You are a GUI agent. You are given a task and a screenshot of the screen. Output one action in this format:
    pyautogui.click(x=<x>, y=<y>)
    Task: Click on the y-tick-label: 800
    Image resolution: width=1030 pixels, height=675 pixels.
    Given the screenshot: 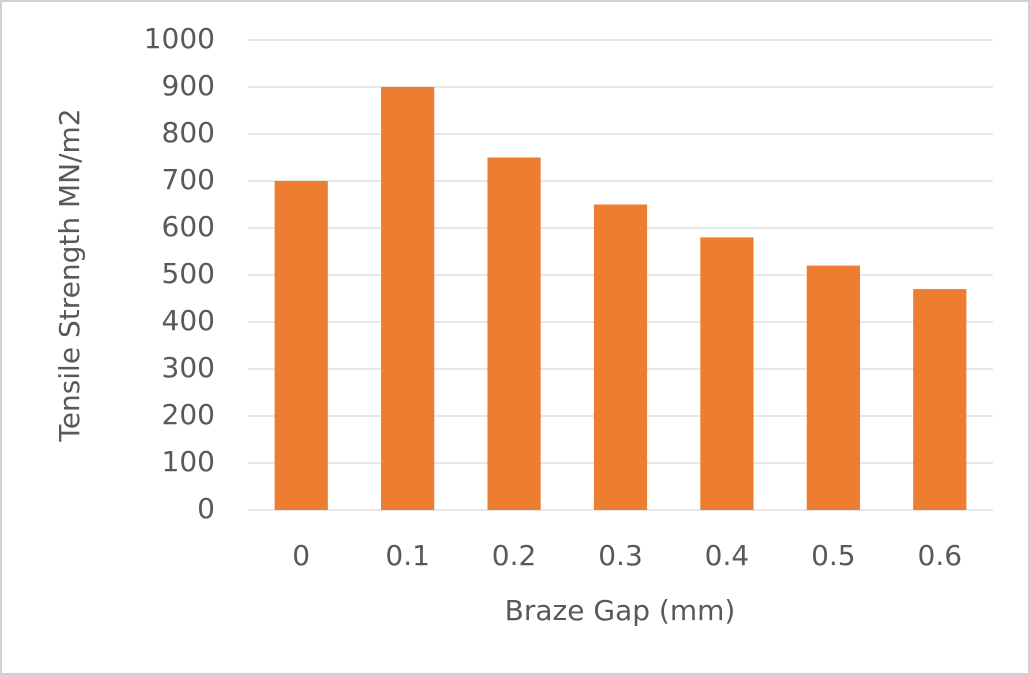 What is the action you would take?
    pyautogui.click(x=188, y=132)
    